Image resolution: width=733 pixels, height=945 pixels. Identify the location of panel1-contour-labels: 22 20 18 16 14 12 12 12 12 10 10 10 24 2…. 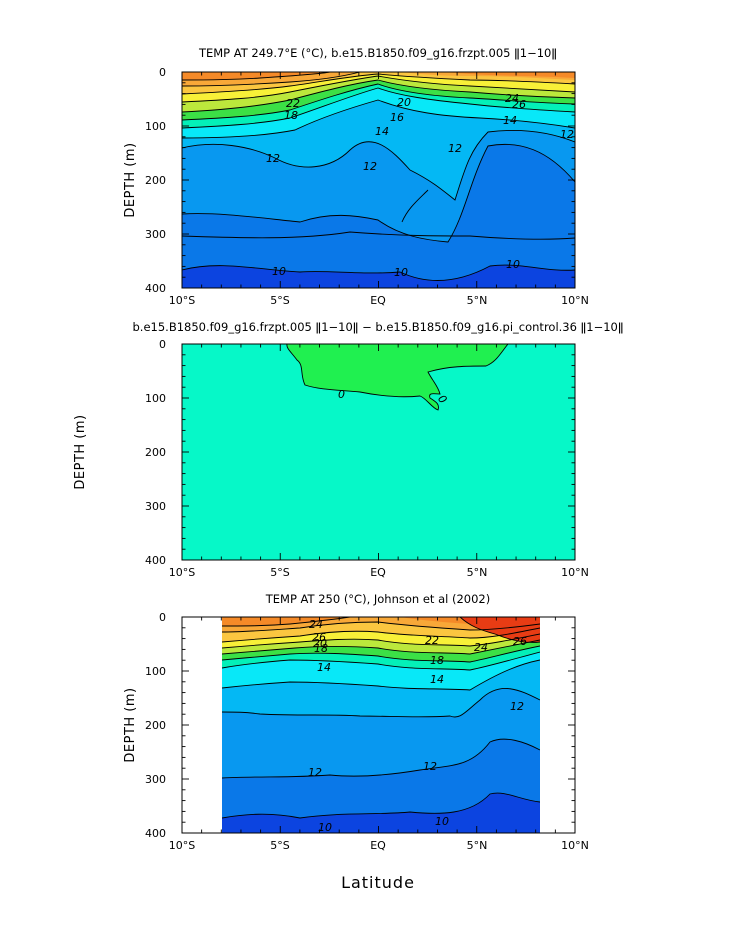
(420, 185).